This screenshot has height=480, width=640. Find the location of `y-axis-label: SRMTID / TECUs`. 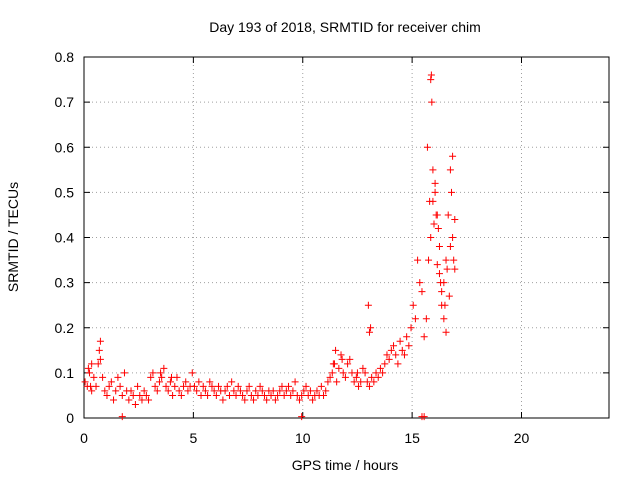

y-axis-label: SRMTID / TECUs is located at coordinates (13, 237).